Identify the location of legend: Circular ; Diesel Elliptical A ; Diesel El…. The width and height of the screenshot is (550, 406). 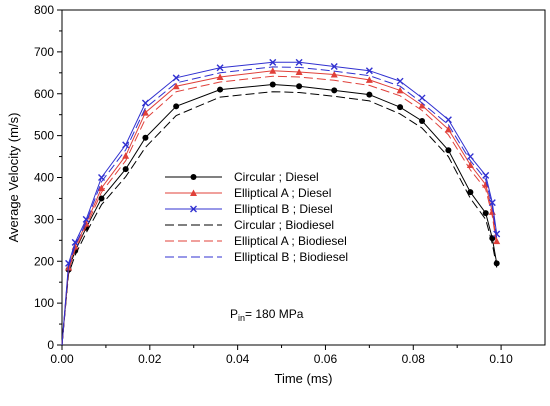
(256, 217).